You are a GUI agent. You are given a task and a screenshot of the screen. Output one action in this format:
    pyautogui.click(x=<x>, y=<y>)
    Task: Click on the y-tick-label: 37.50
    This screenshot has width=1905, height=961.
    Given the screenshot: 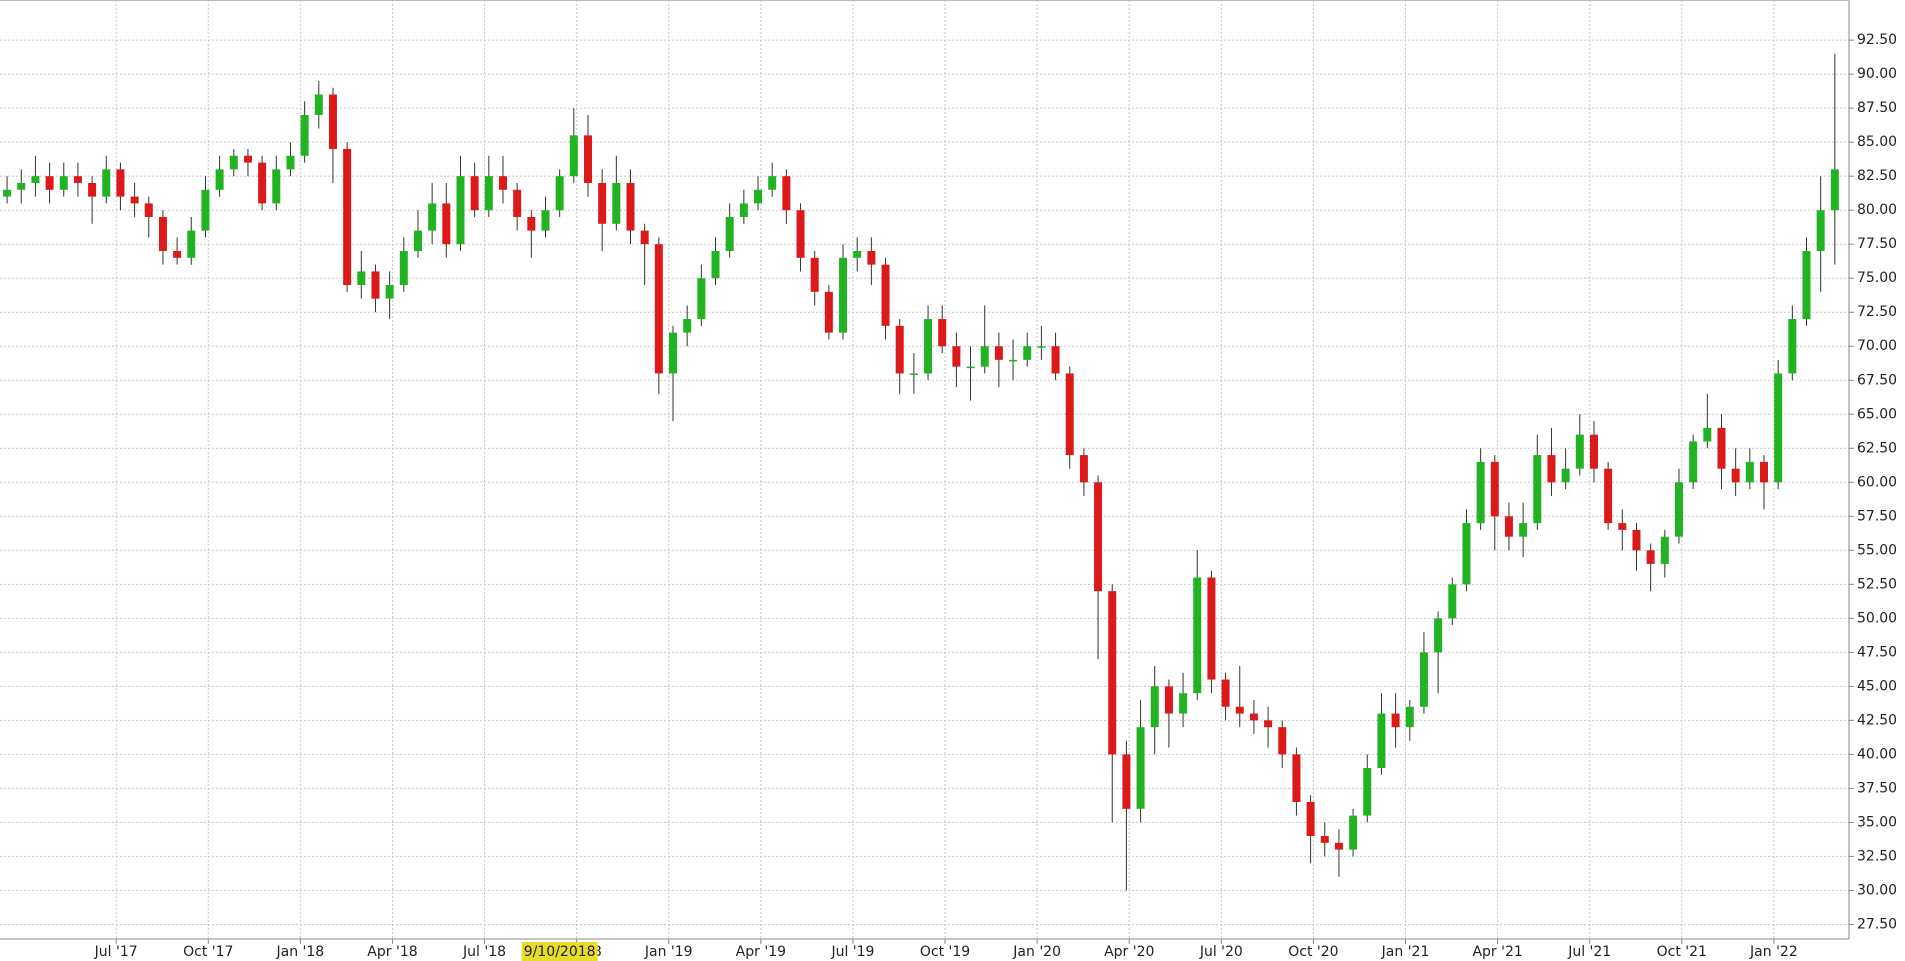 What is the action you would take?
    pyautogui.click(x=1877, y=788)
    